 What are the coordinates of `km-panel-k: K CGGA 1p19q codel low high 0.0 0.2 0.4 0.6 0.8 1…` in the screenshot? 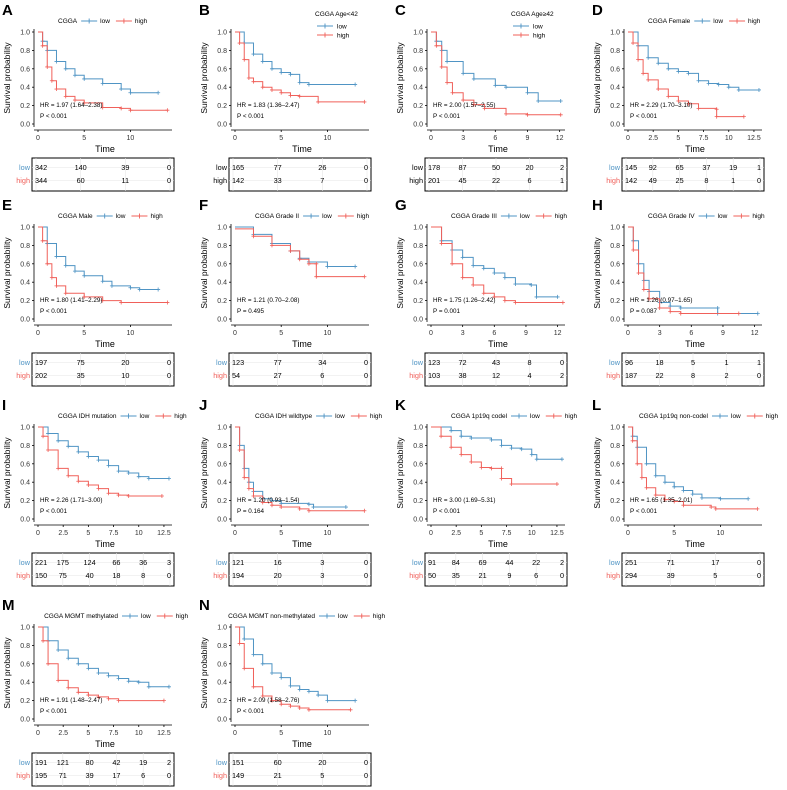 It's located at (491, 492).